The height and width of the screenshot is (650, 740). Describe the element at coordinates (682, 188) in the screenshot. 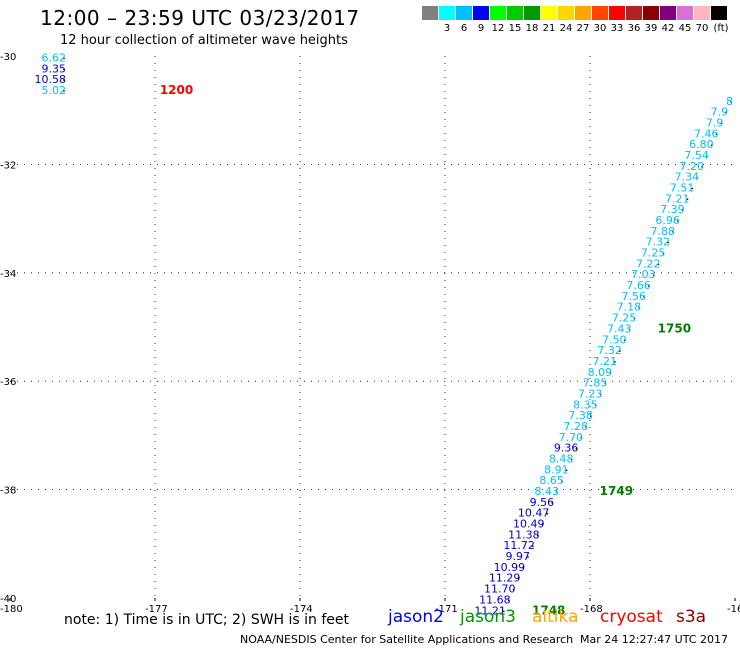

I see `wave-height-label: 7.51` at that location.